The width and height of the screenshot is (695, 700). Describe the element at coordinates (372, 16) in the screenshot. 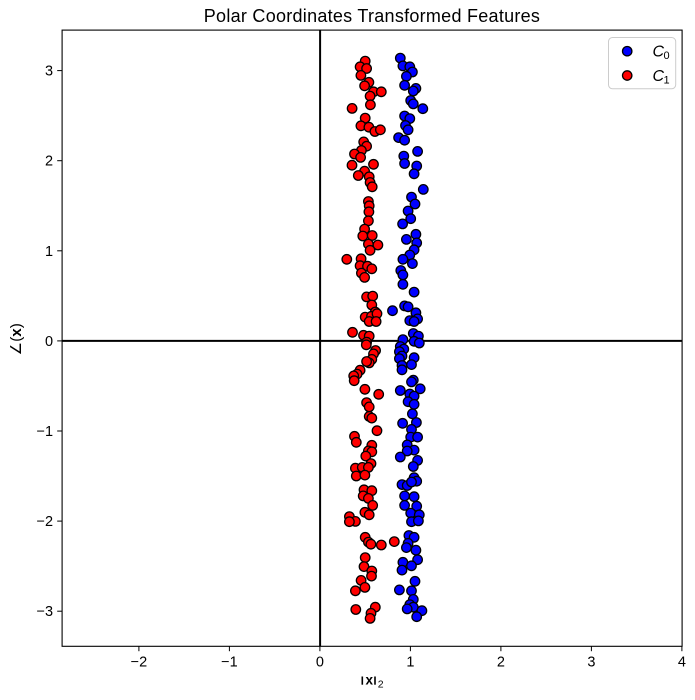

I see `svg-text:Polar Coordinates Transformed: Polar Coordinates Transformed Features` at that location.